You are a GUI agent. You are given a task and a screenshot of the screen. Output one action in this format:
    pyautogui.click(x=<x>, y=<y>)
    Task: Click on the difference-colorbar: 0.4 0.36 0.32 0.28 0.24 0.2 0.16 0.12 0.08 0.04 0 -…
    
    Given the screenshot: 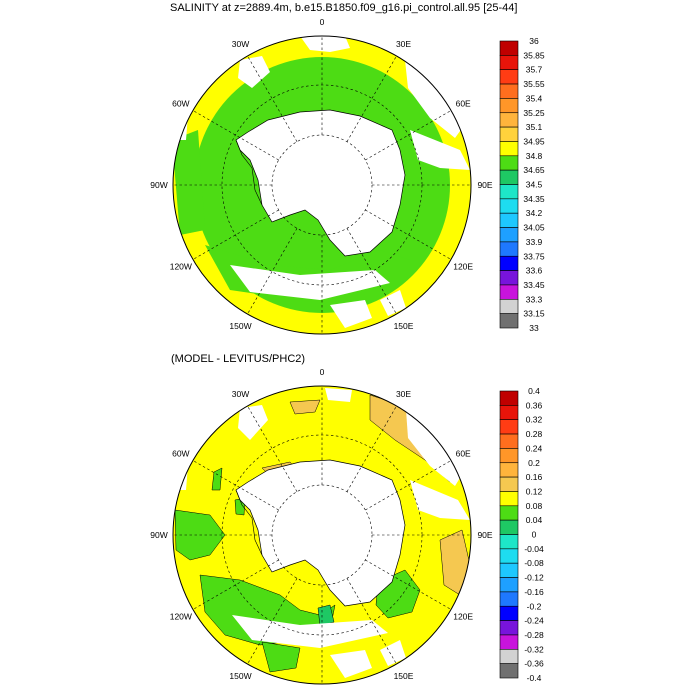 What is the action you would take?
    pyautogui.click(x=521, y=534)
    